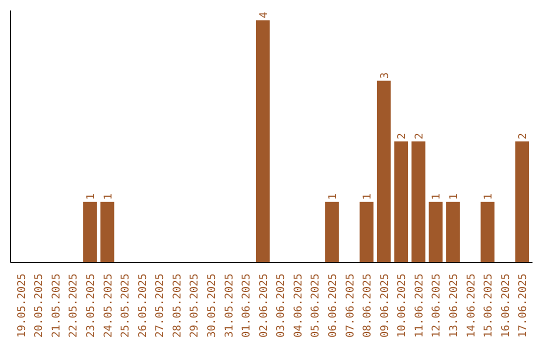  What do you see at coordinates (315, 306) in the screenshot?
I see `x-tick-label: 05.06.2025` at bounding box center [315, 306].